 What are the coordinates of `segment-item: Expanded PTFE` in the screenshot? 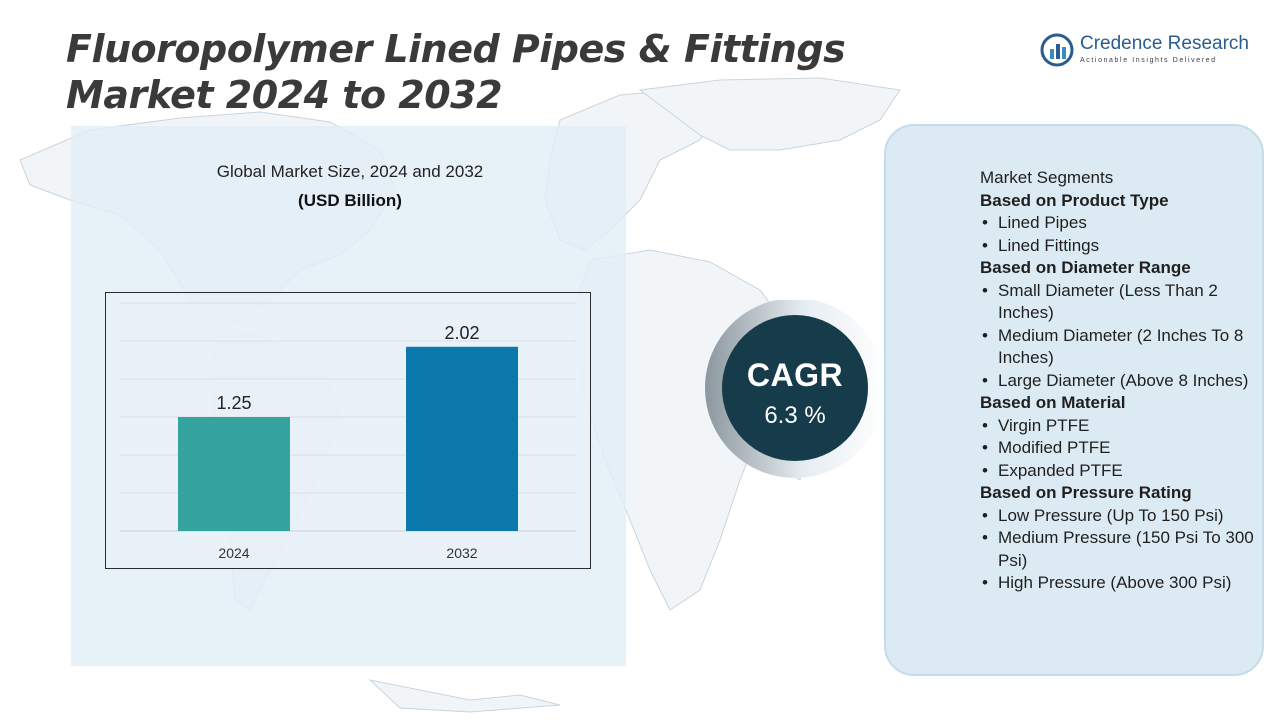 It's located at (1122, 471).